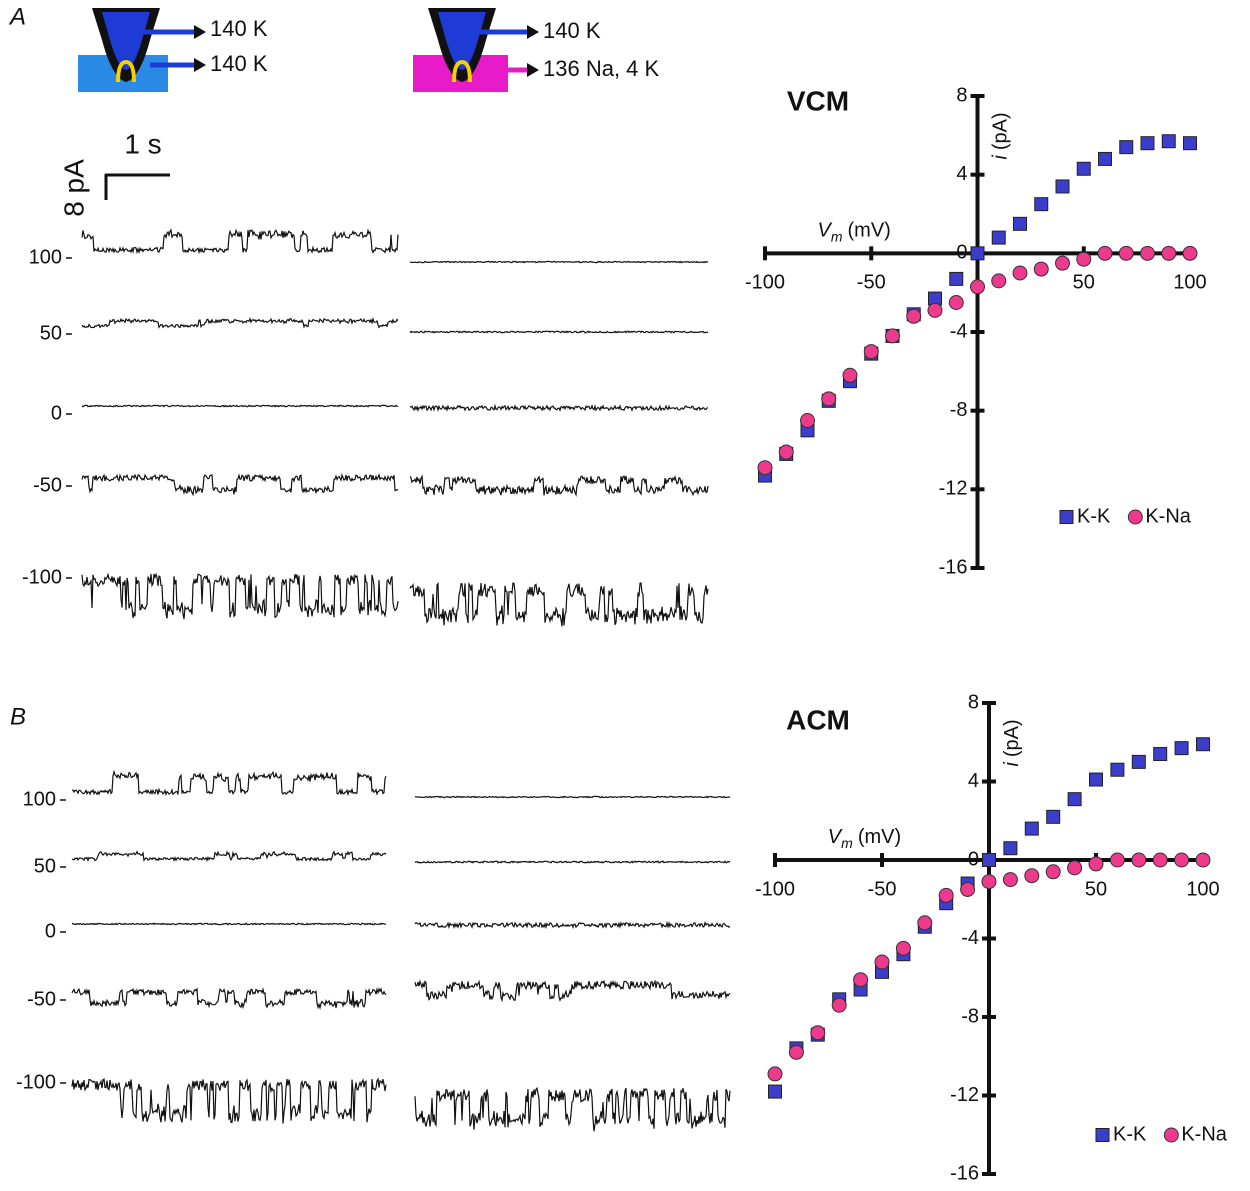  Describe the element at coordinates (142, 143) in the screenshot. I see `scale-time-label: 1 s` at that location.